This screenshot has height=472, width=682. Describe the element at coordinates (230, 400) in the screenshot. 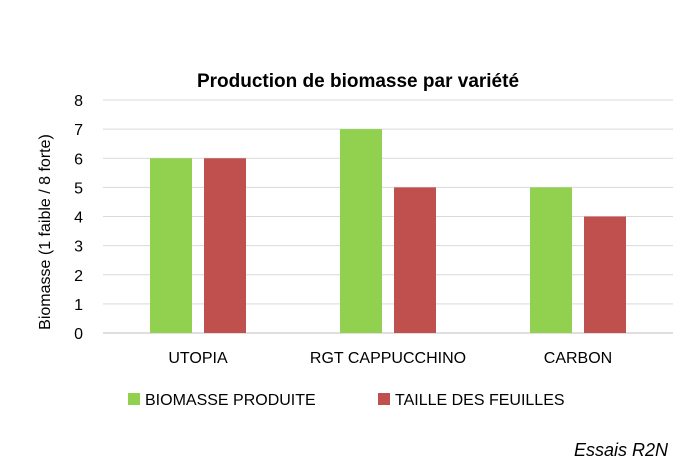

I see `legend-label: BIOMASSE PRODUITE` at that location.